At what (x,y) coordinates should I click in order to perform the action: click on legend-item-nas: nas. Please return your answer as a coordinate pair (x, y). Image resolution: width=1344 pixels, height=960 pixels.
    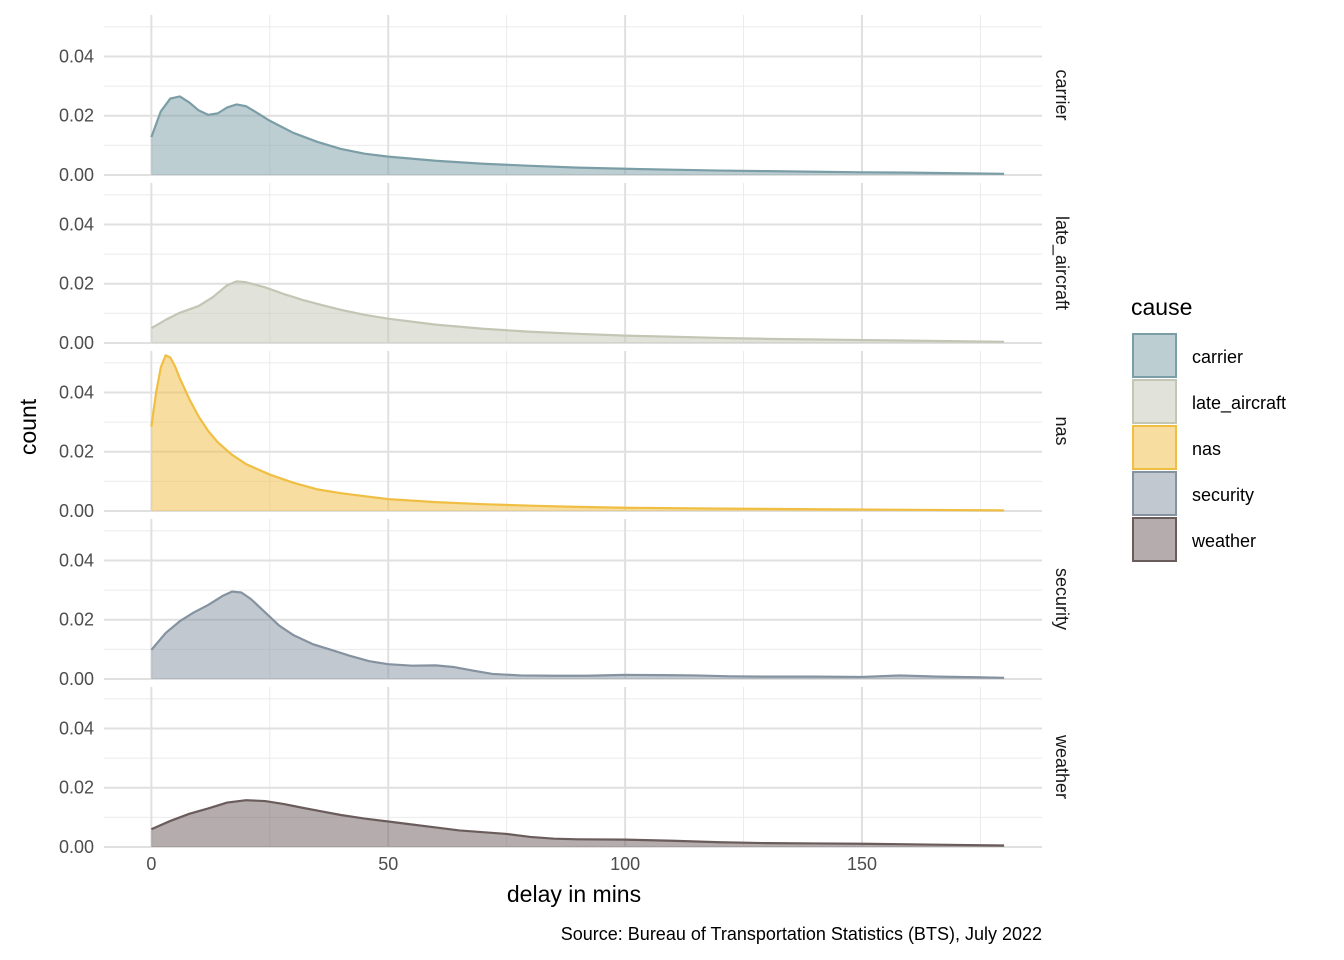
    Looking at the image, I should click on (1176, 447).